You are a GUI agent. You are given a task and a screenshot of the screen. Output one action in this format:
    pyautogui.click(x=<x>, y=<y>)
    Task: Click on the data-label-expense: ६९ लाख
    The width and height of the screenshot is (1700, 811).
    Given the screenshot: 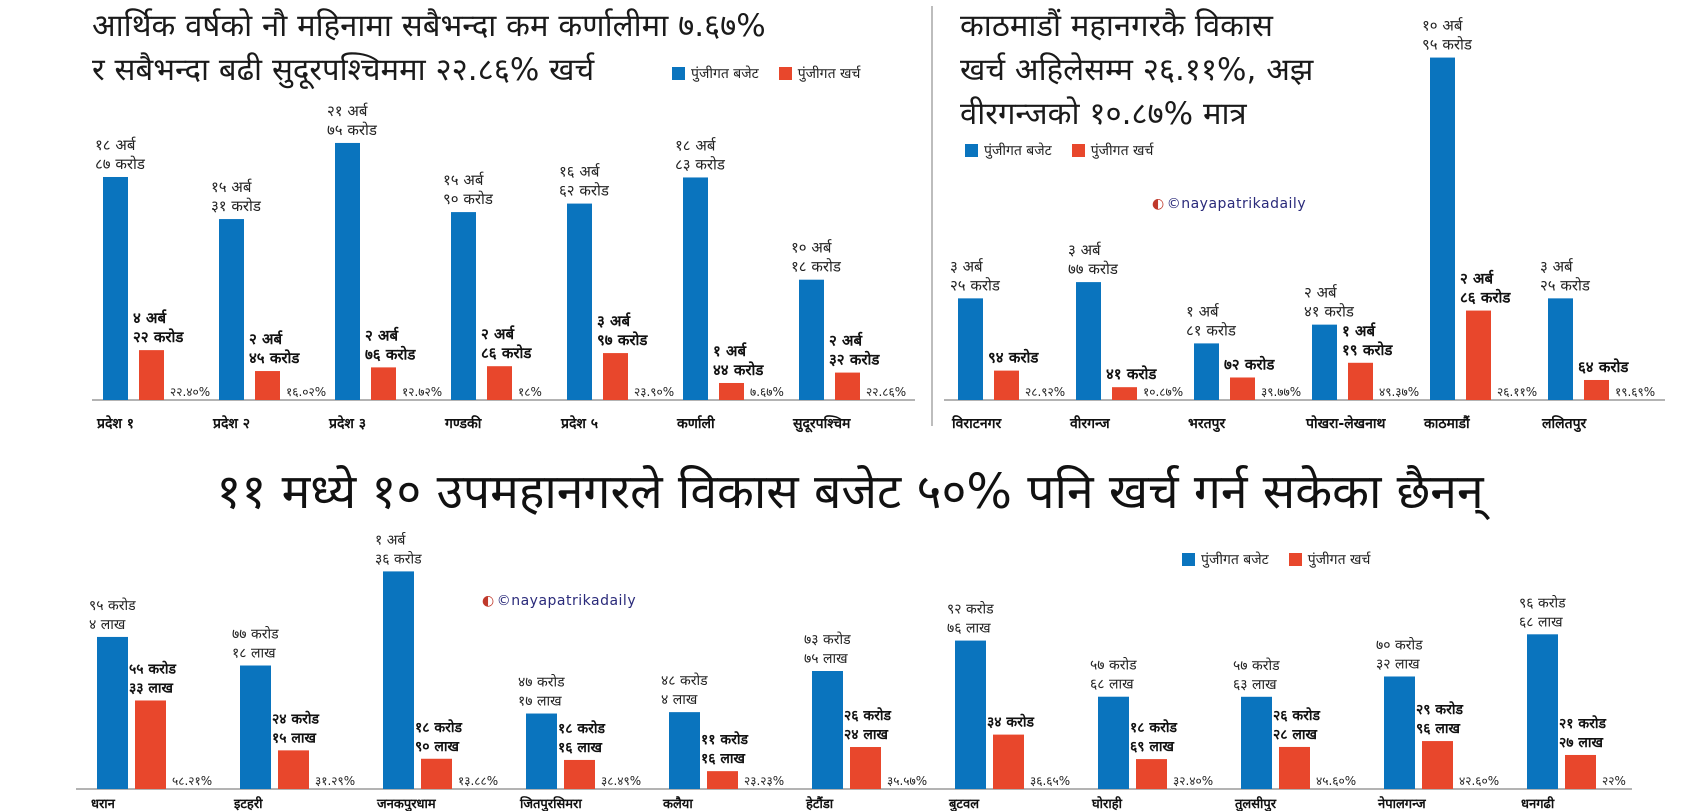 What is the action you would take?
    pyautogui.click(x=1152, y=747)
    